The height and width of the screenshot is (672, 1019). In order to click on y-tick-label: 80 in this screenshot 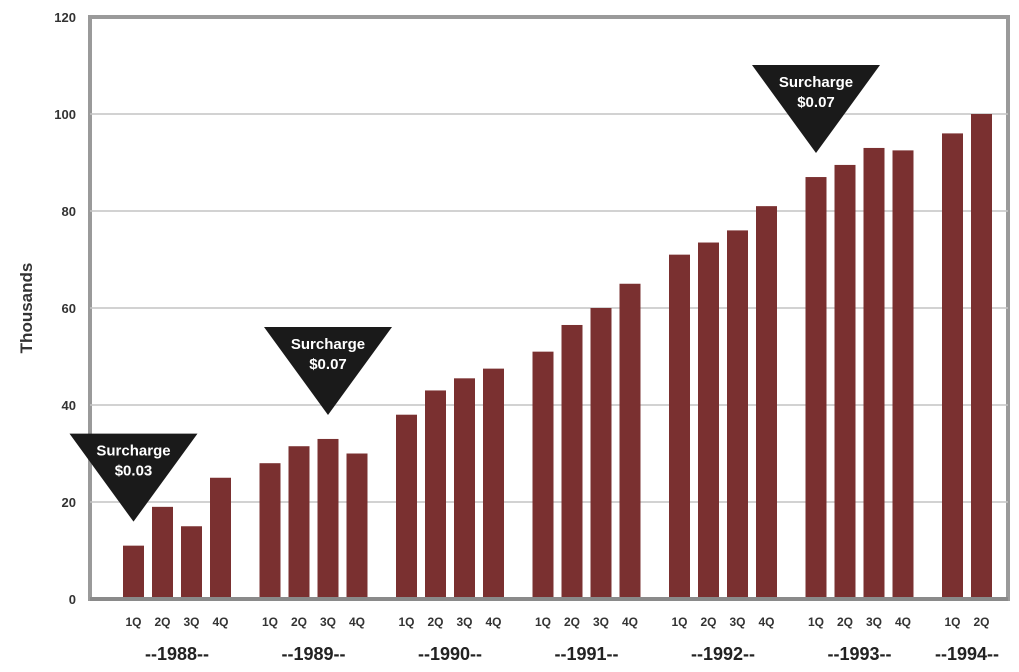, I will do `click(69, 211)`.